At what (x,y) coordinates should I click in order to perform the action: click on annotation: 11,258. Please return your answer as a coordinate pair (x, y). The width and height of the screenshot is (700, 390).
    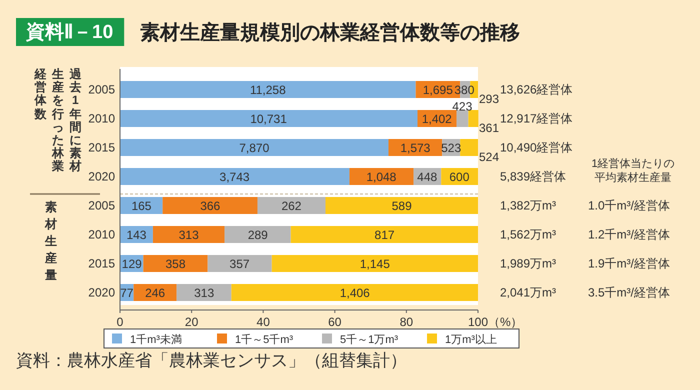
    Looking at the image, I should click on (268, 90).